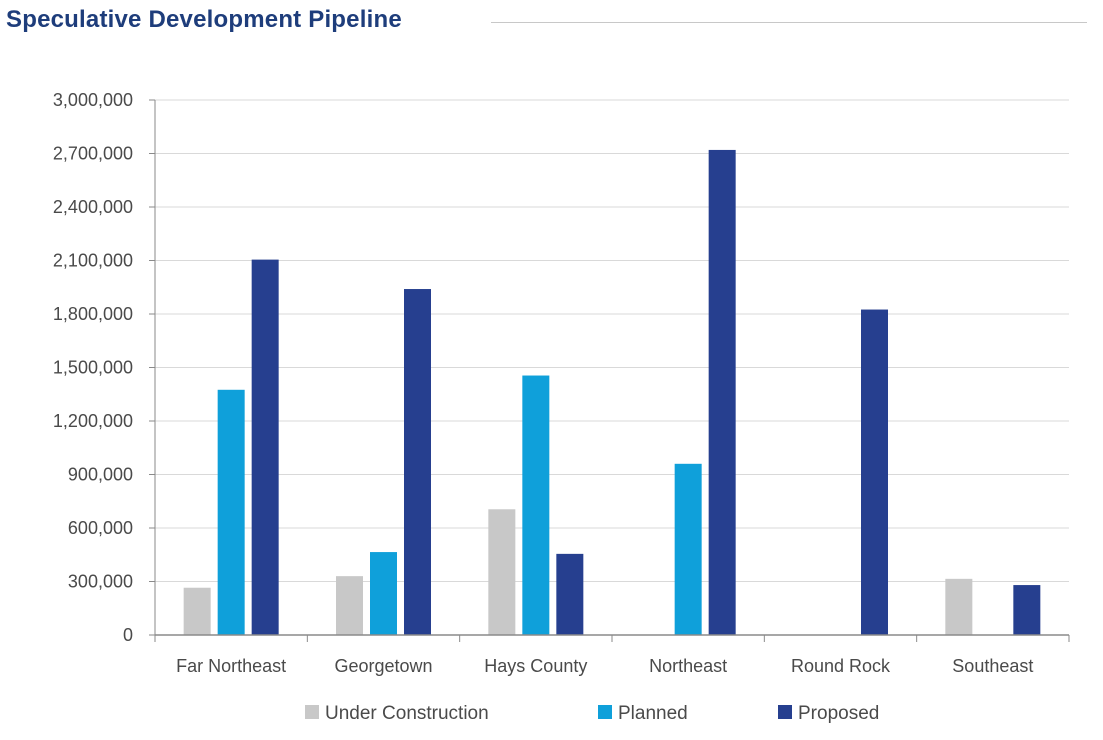 This screenshot has height=740, width=1103. Describe the element at coordinates (93, 154) in the screenshot. I see `y-tick-label: 2,700,000` at that location.